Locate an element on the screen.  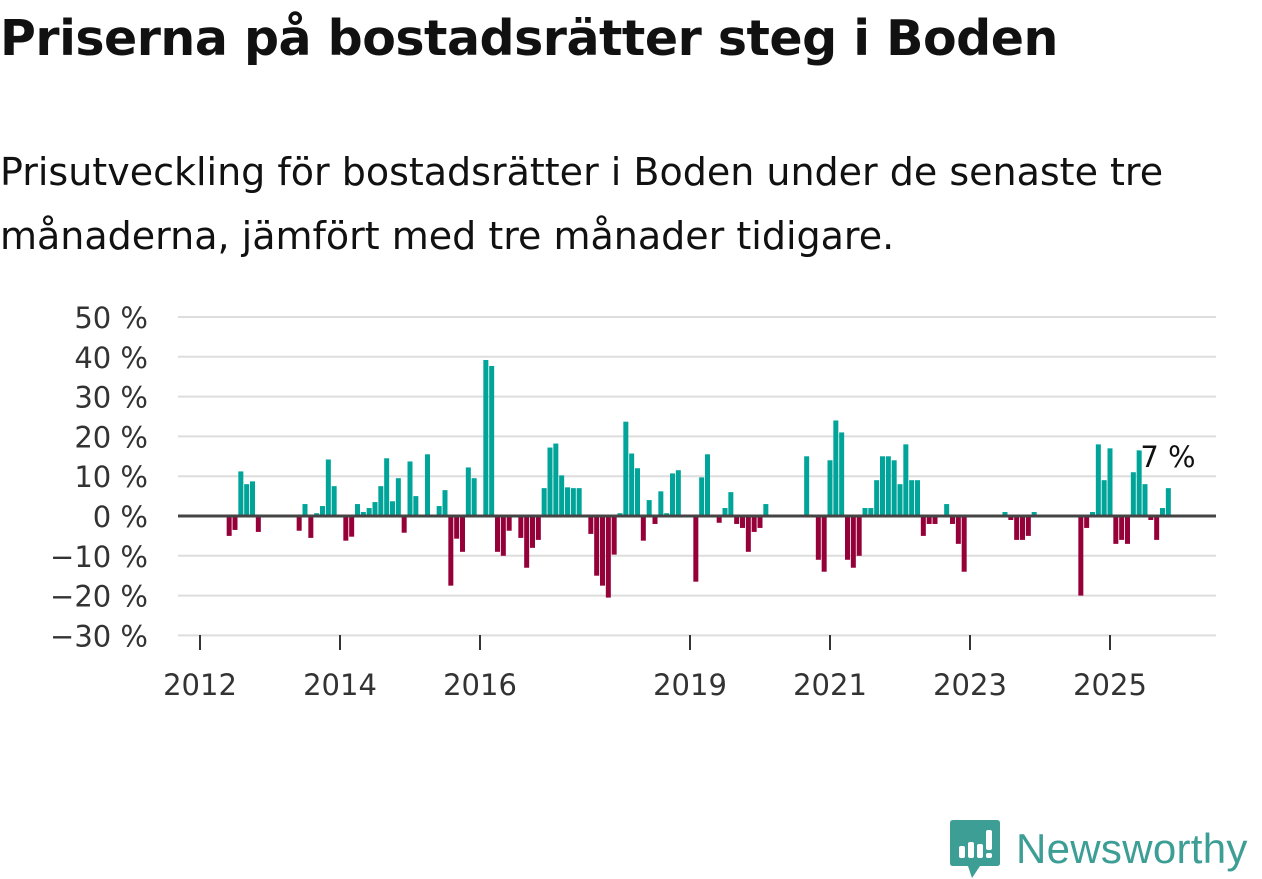
y-tick-label: 10 % is located at coordinates (111, 477).